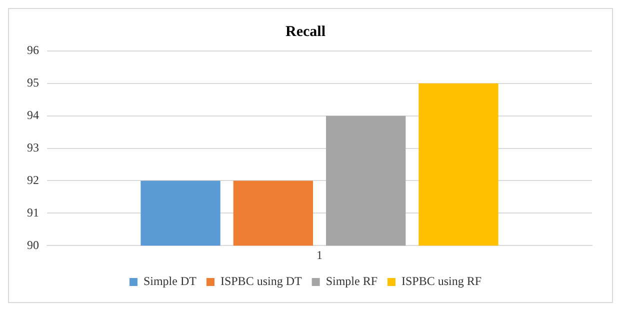  Describe the element at coordinates (352, 281) in the screenshot. I see `legend-label: Simple RF` at that location.